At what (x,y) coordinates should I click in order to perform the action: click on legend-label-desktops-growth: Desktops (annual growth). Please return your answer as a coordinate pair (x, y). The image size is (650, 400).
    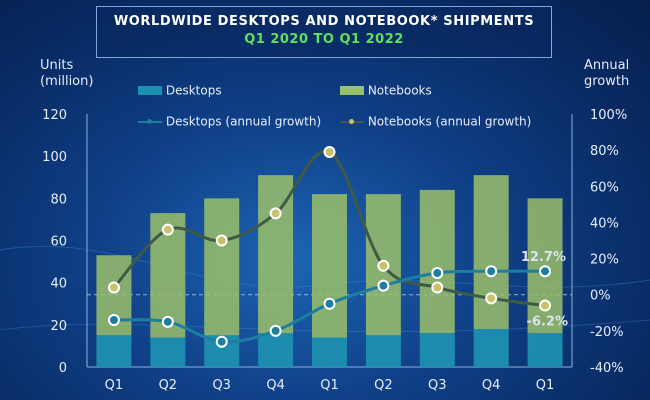
    Looking at the image, I should click on (243, 121).